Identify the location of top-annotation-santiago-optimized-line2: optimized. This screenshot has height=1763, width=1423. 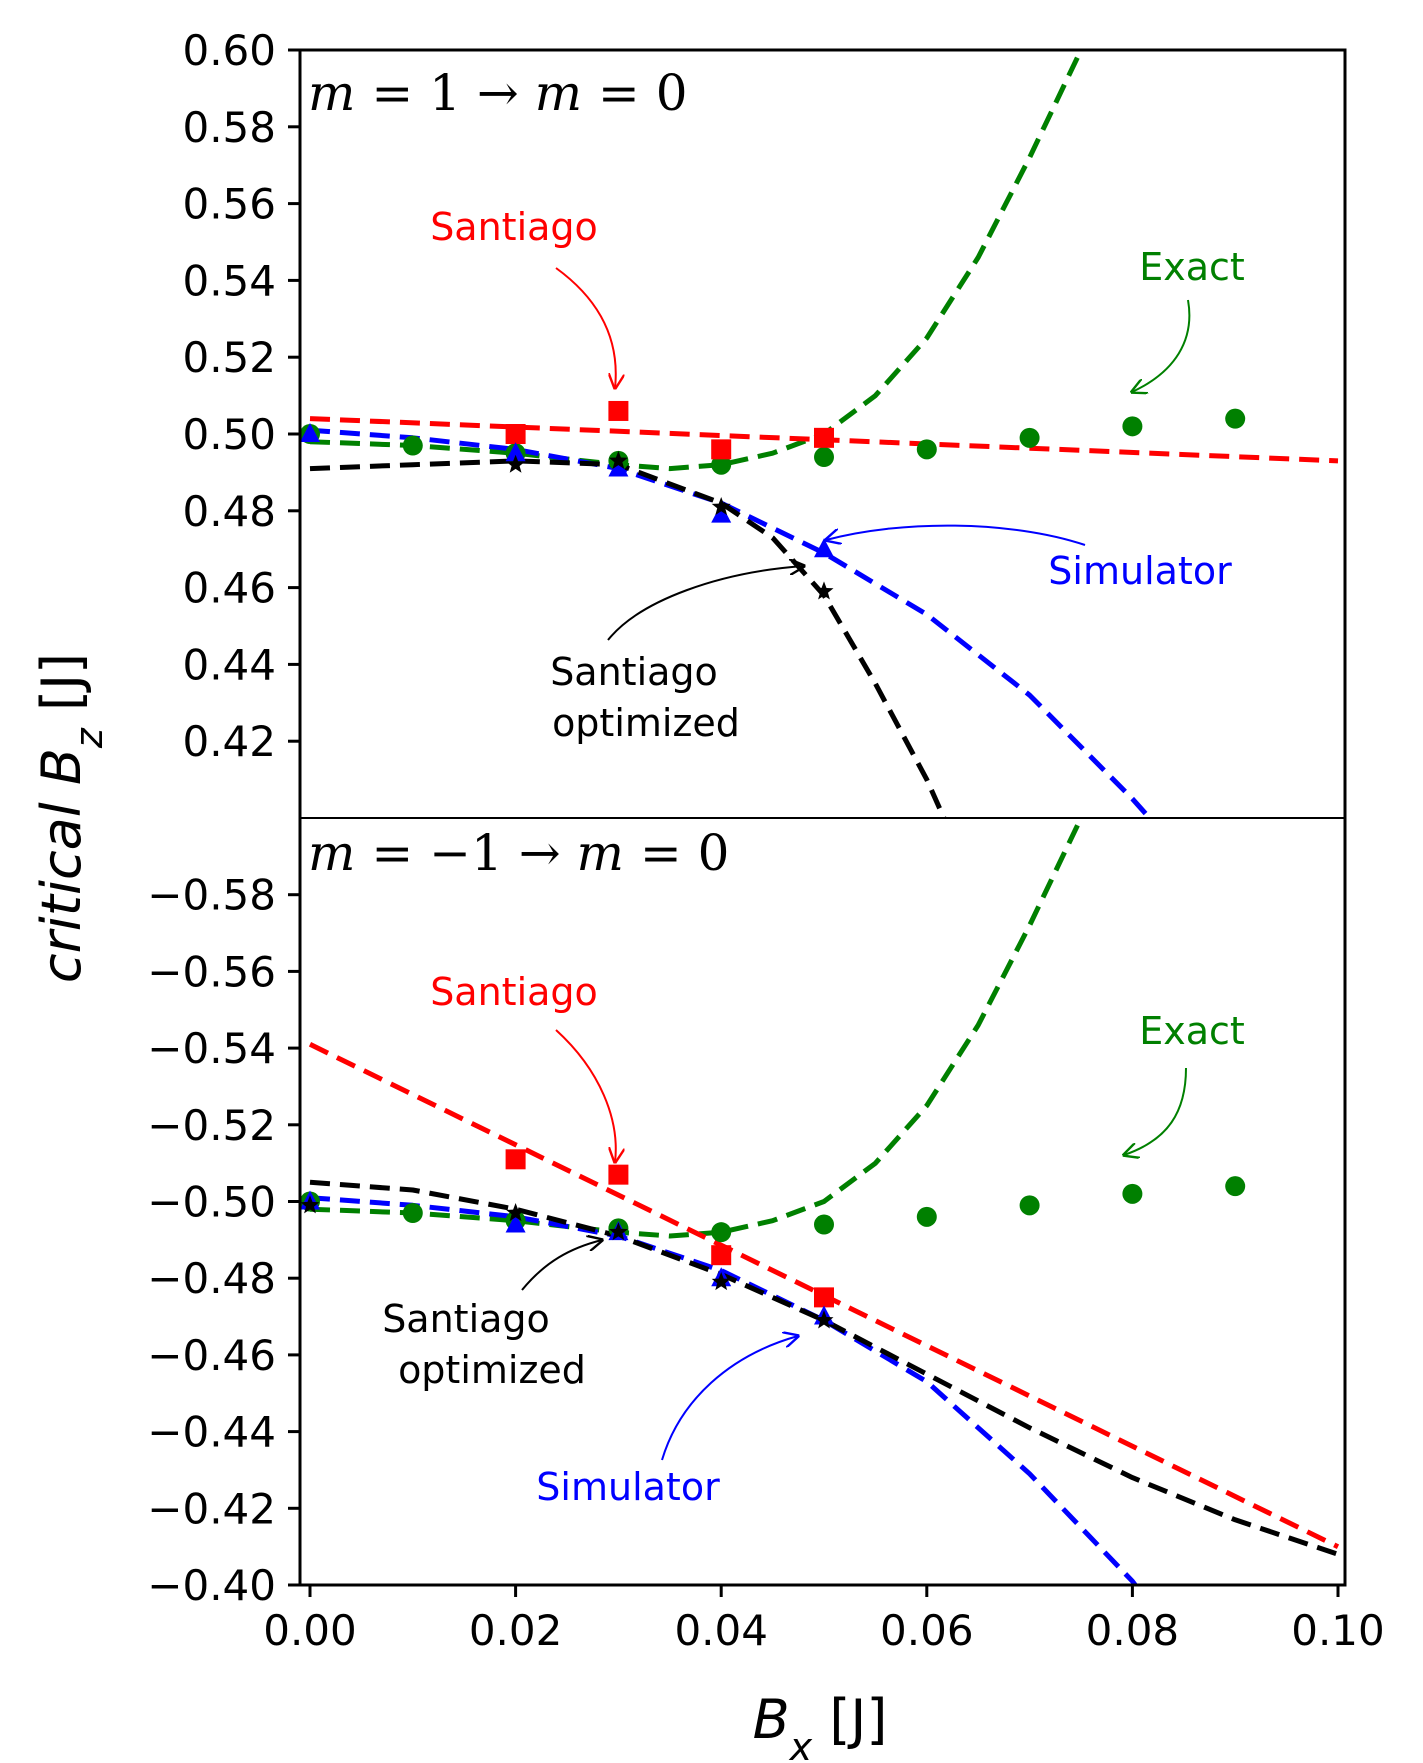
(646, 723).